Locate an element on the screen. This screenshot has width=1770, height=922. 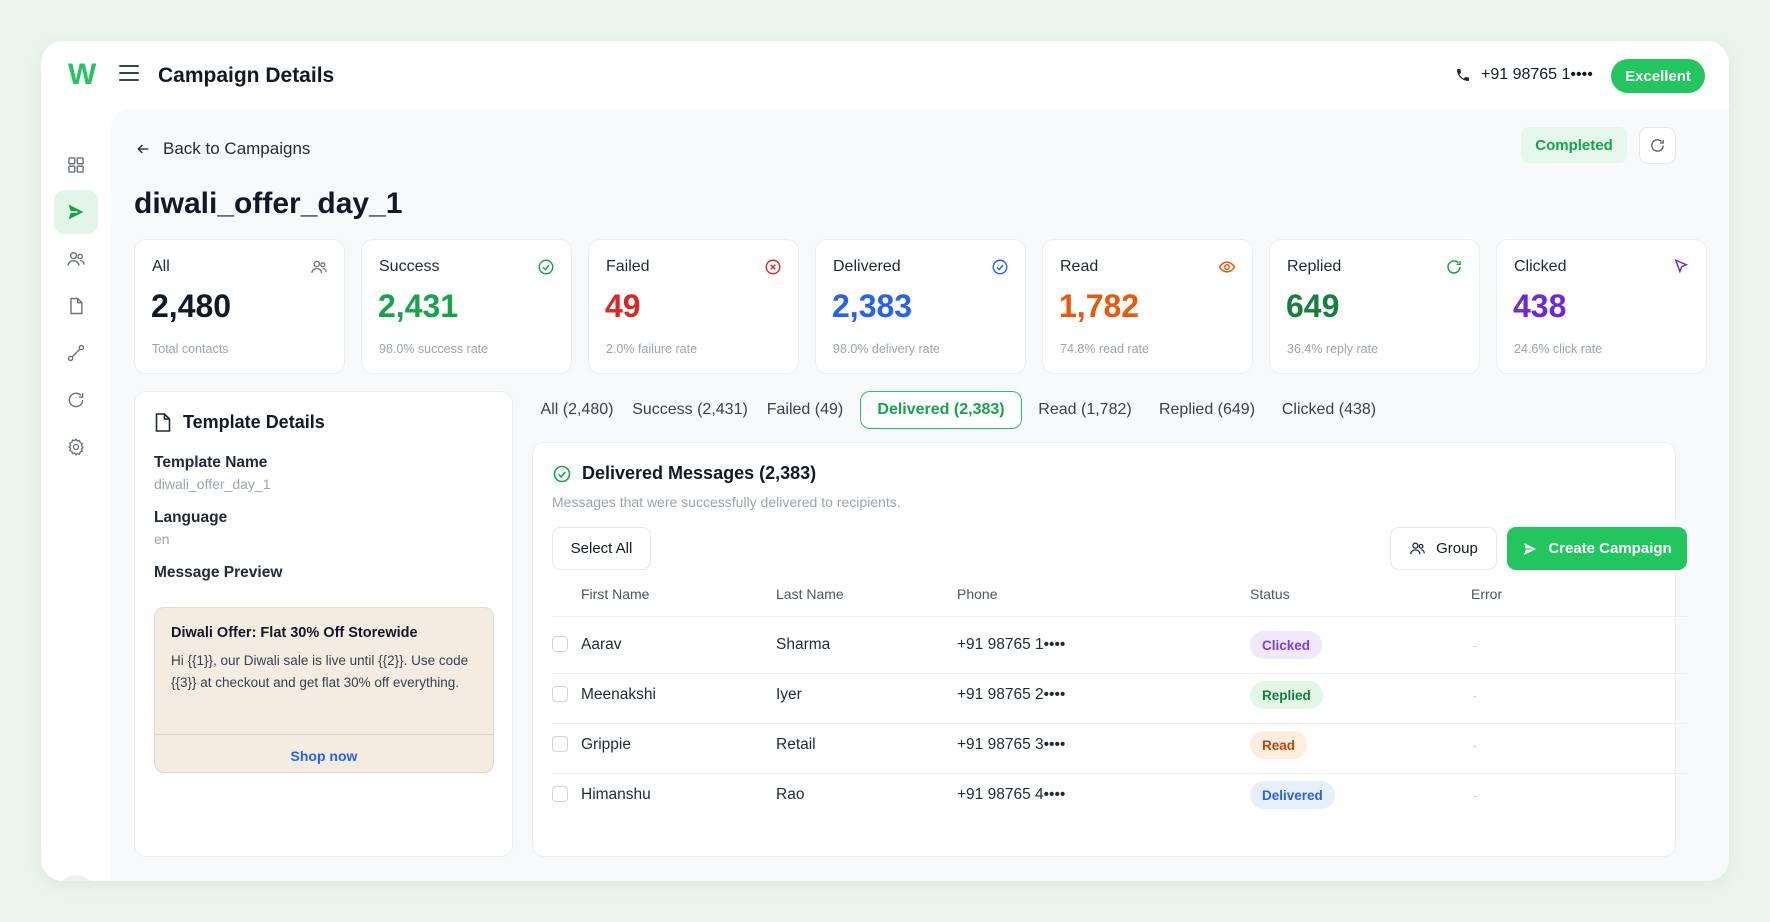
sidebar-item-contacts is located at coordinates (76, 259).